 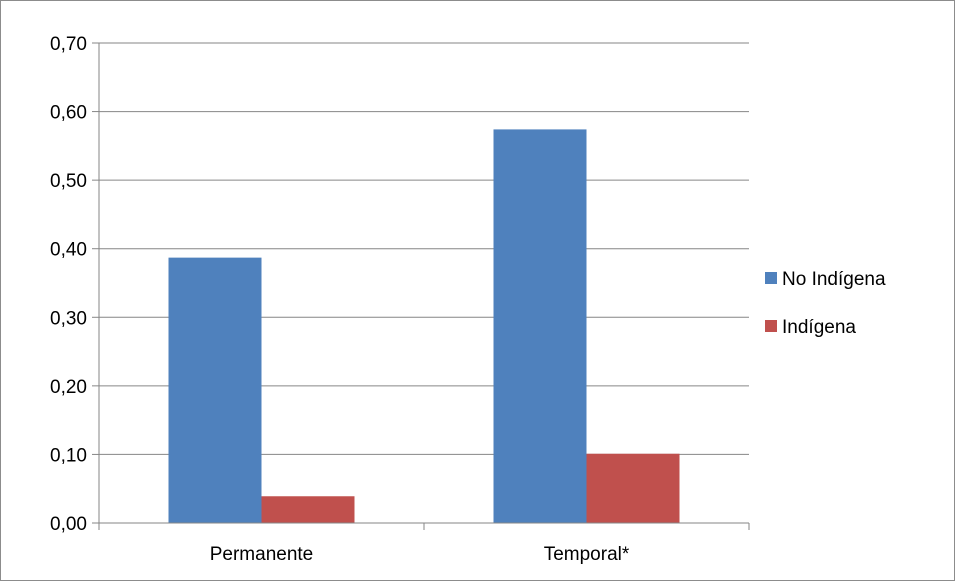 What do you see at coordinates (262, 554) in the screenshot?
I see `x-category-label: Permanente` at bounding box center [262, 554].